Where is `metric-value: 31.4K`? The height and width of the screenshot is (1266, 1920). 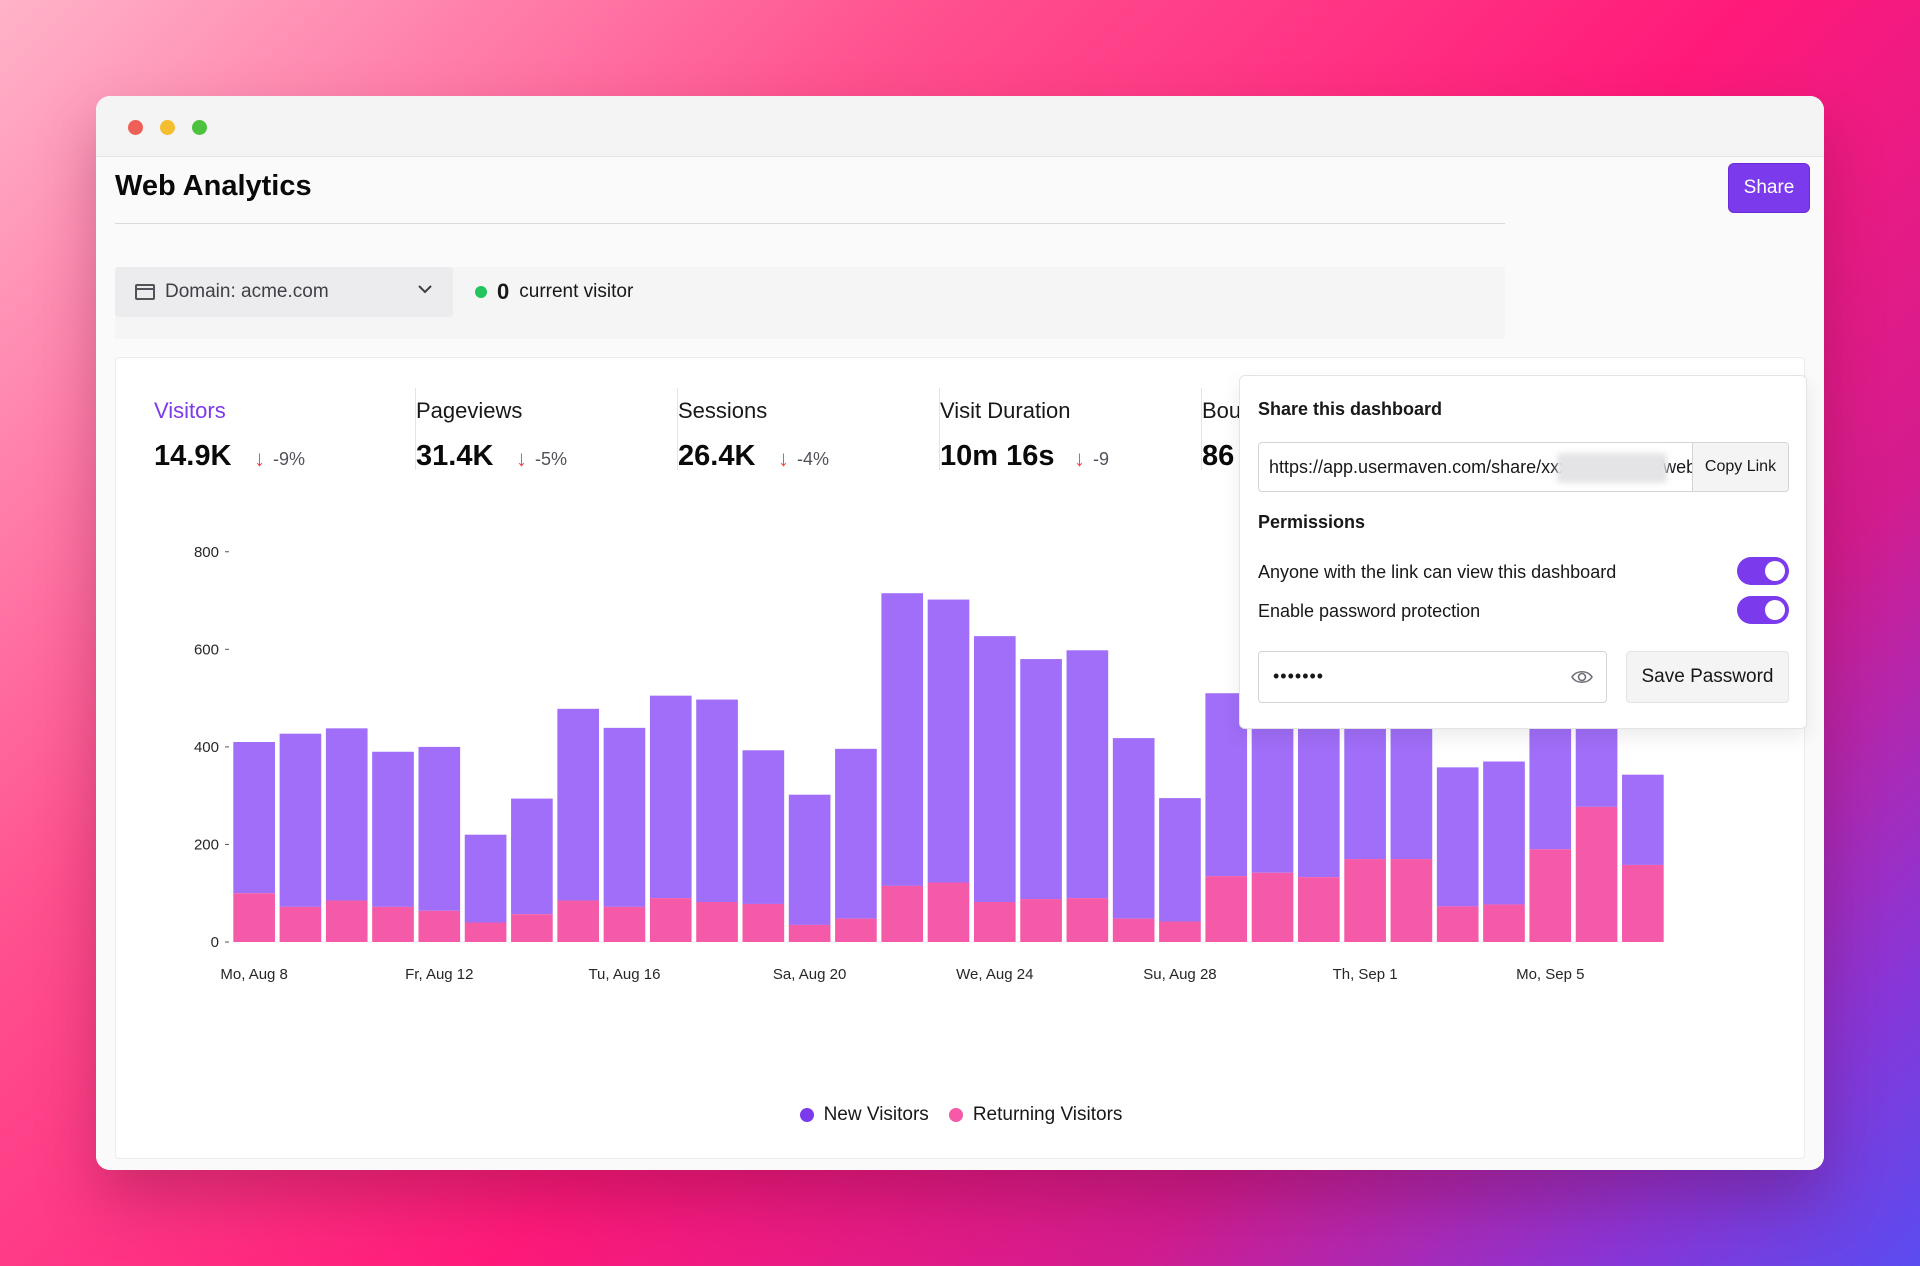
metric-value: 31.4K is located at coordinates (455, 456).